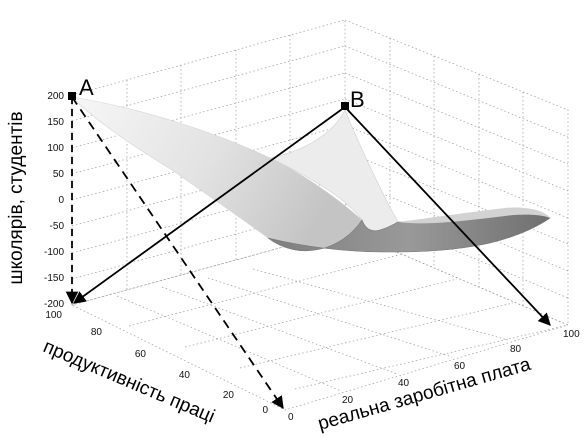 The width and height of the screenshot is (587, 437). Describe the element at coordinates (55, 122) in the screenshot. I see `z-tick-label: 150` at that location.